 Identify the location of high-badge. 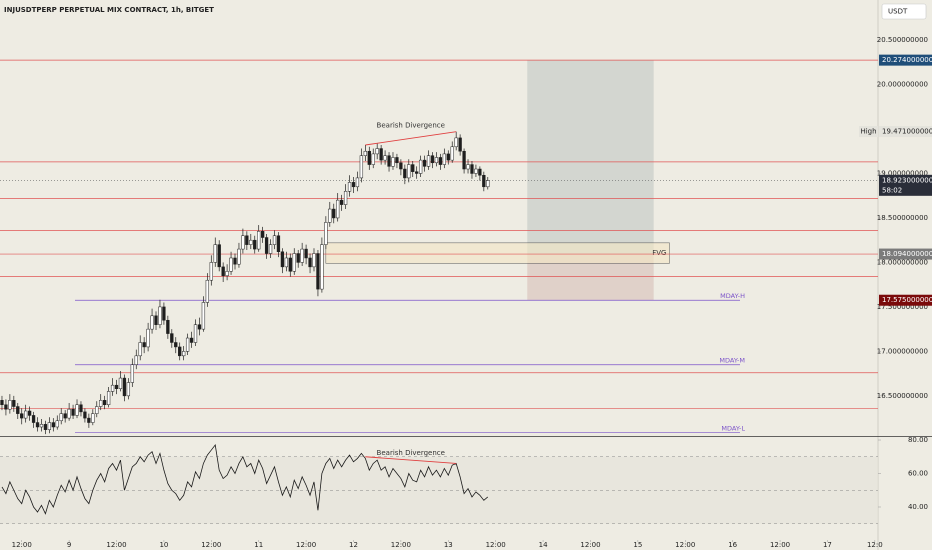
(905, 132).